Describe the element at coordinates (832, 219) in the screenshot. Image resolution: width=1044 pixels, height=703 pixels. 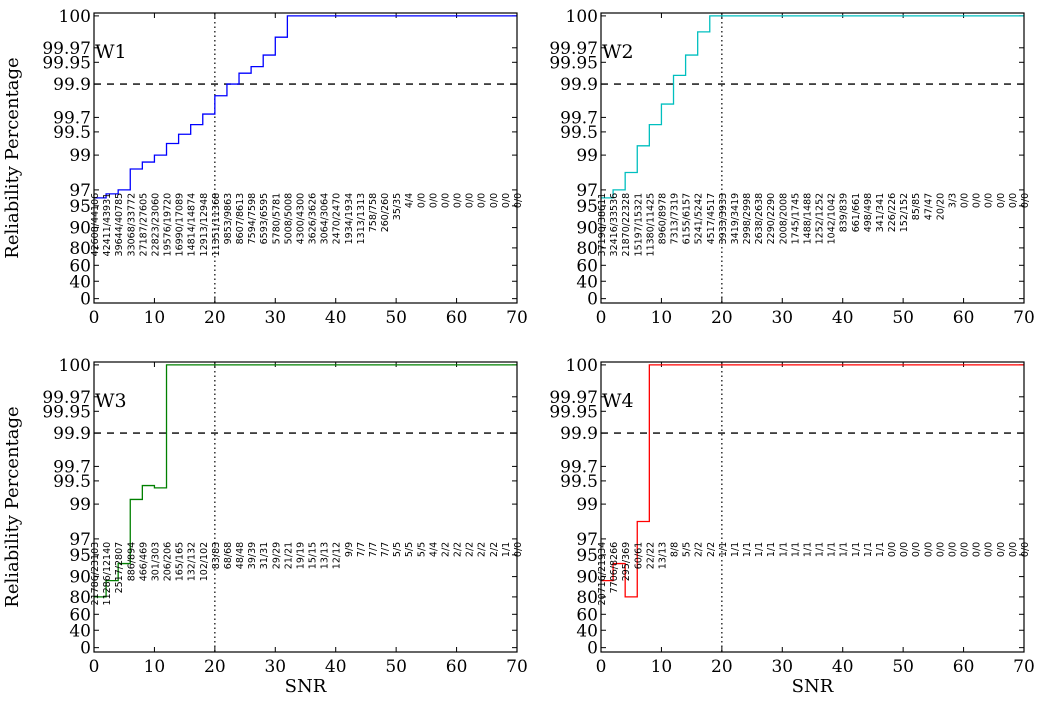
I see `count-label: 1042/1042` at that location.